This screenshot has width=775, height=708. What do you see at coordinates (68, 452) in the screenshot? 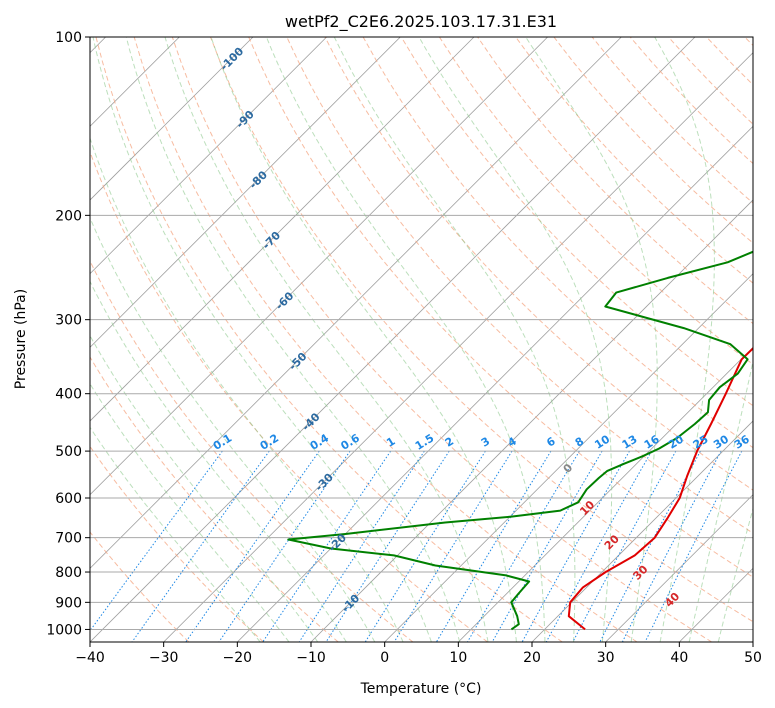
I see `y-tick-label: 500` at bounding box center [68, 452].